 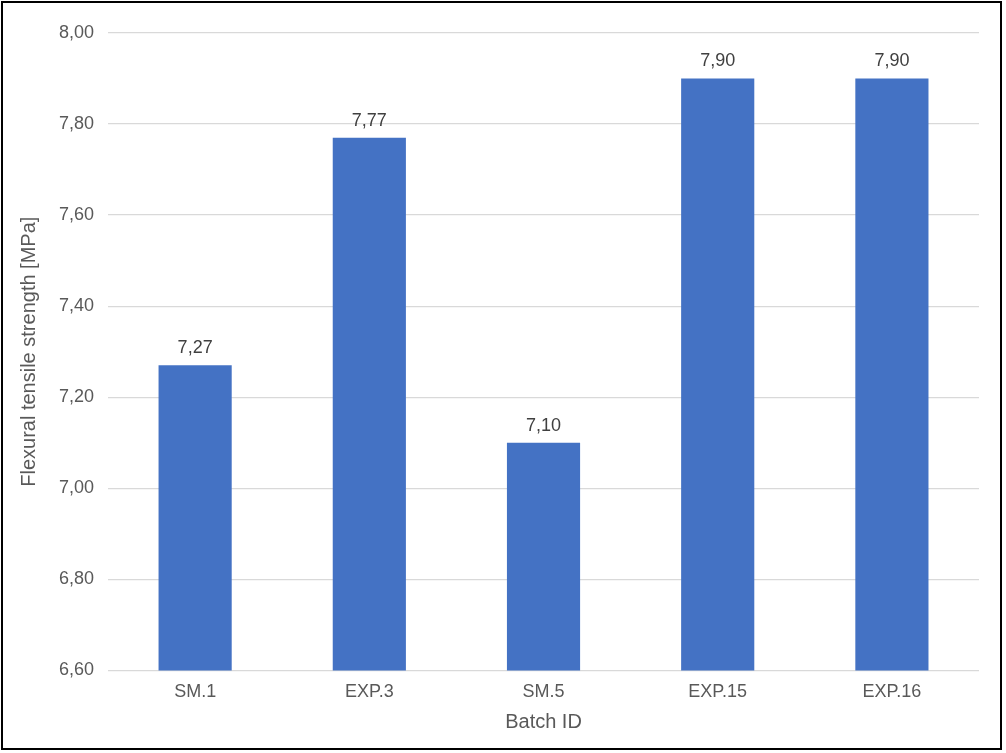 I want to click on x-tick-label: EXP.15, so click(x=718, y=691).